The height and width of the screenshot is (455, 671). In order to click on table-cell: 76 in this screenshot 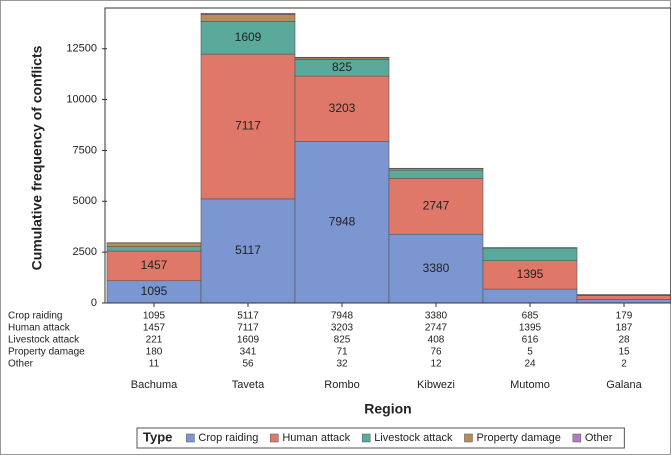, I will do `click(436, 352)`.